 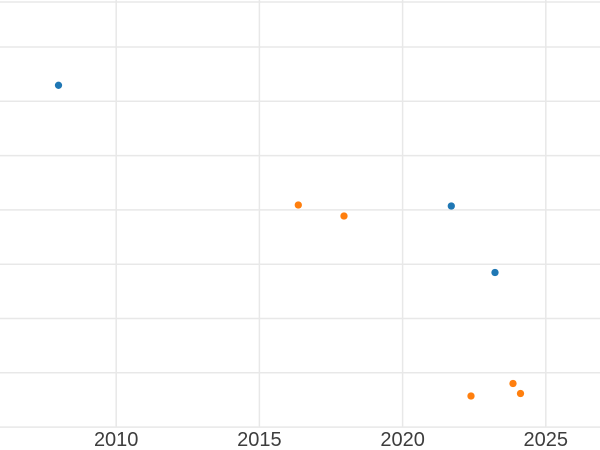 I want to click on x-tick-label: 2015, so click(x=259, y=439).